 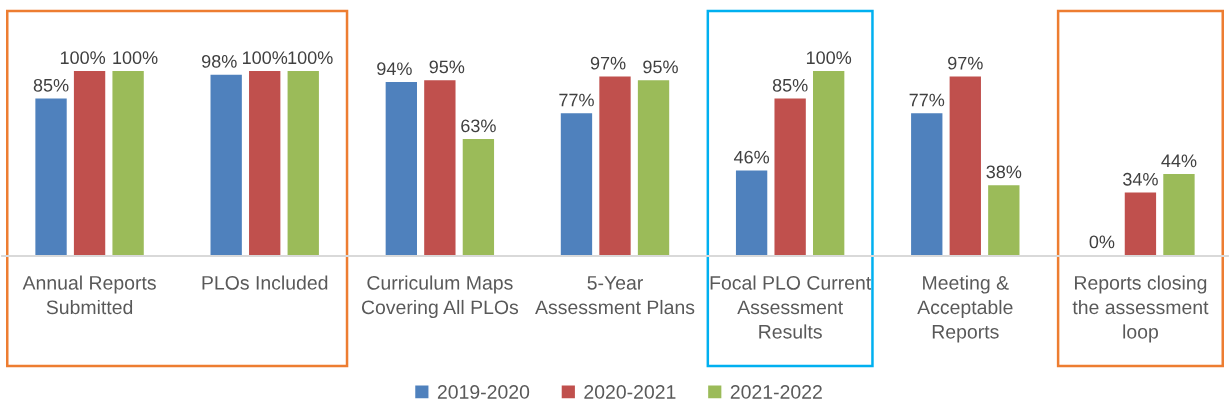 I want to click on data-label: 94%, so click(x=394, y=69).